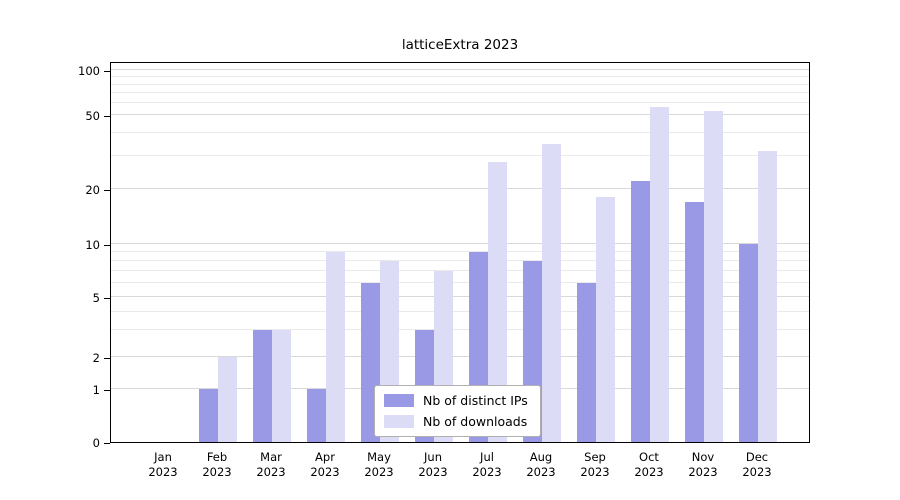 The width and height of the screenshot is (900, 500). Describe the element at coordinates (649, 464) in the screenshot. I see `x-axis-tick-label: Oct 2023` at that location.